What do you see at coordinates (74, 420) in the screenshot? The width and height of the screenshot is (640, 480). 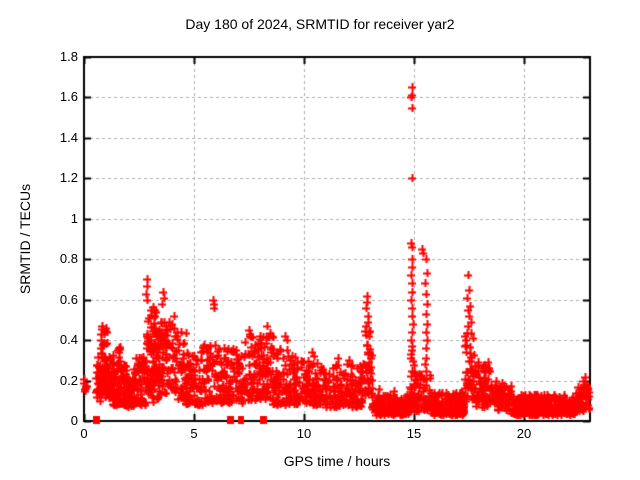 I see `y-tick-label: 0` at bounding box center [74, 420].